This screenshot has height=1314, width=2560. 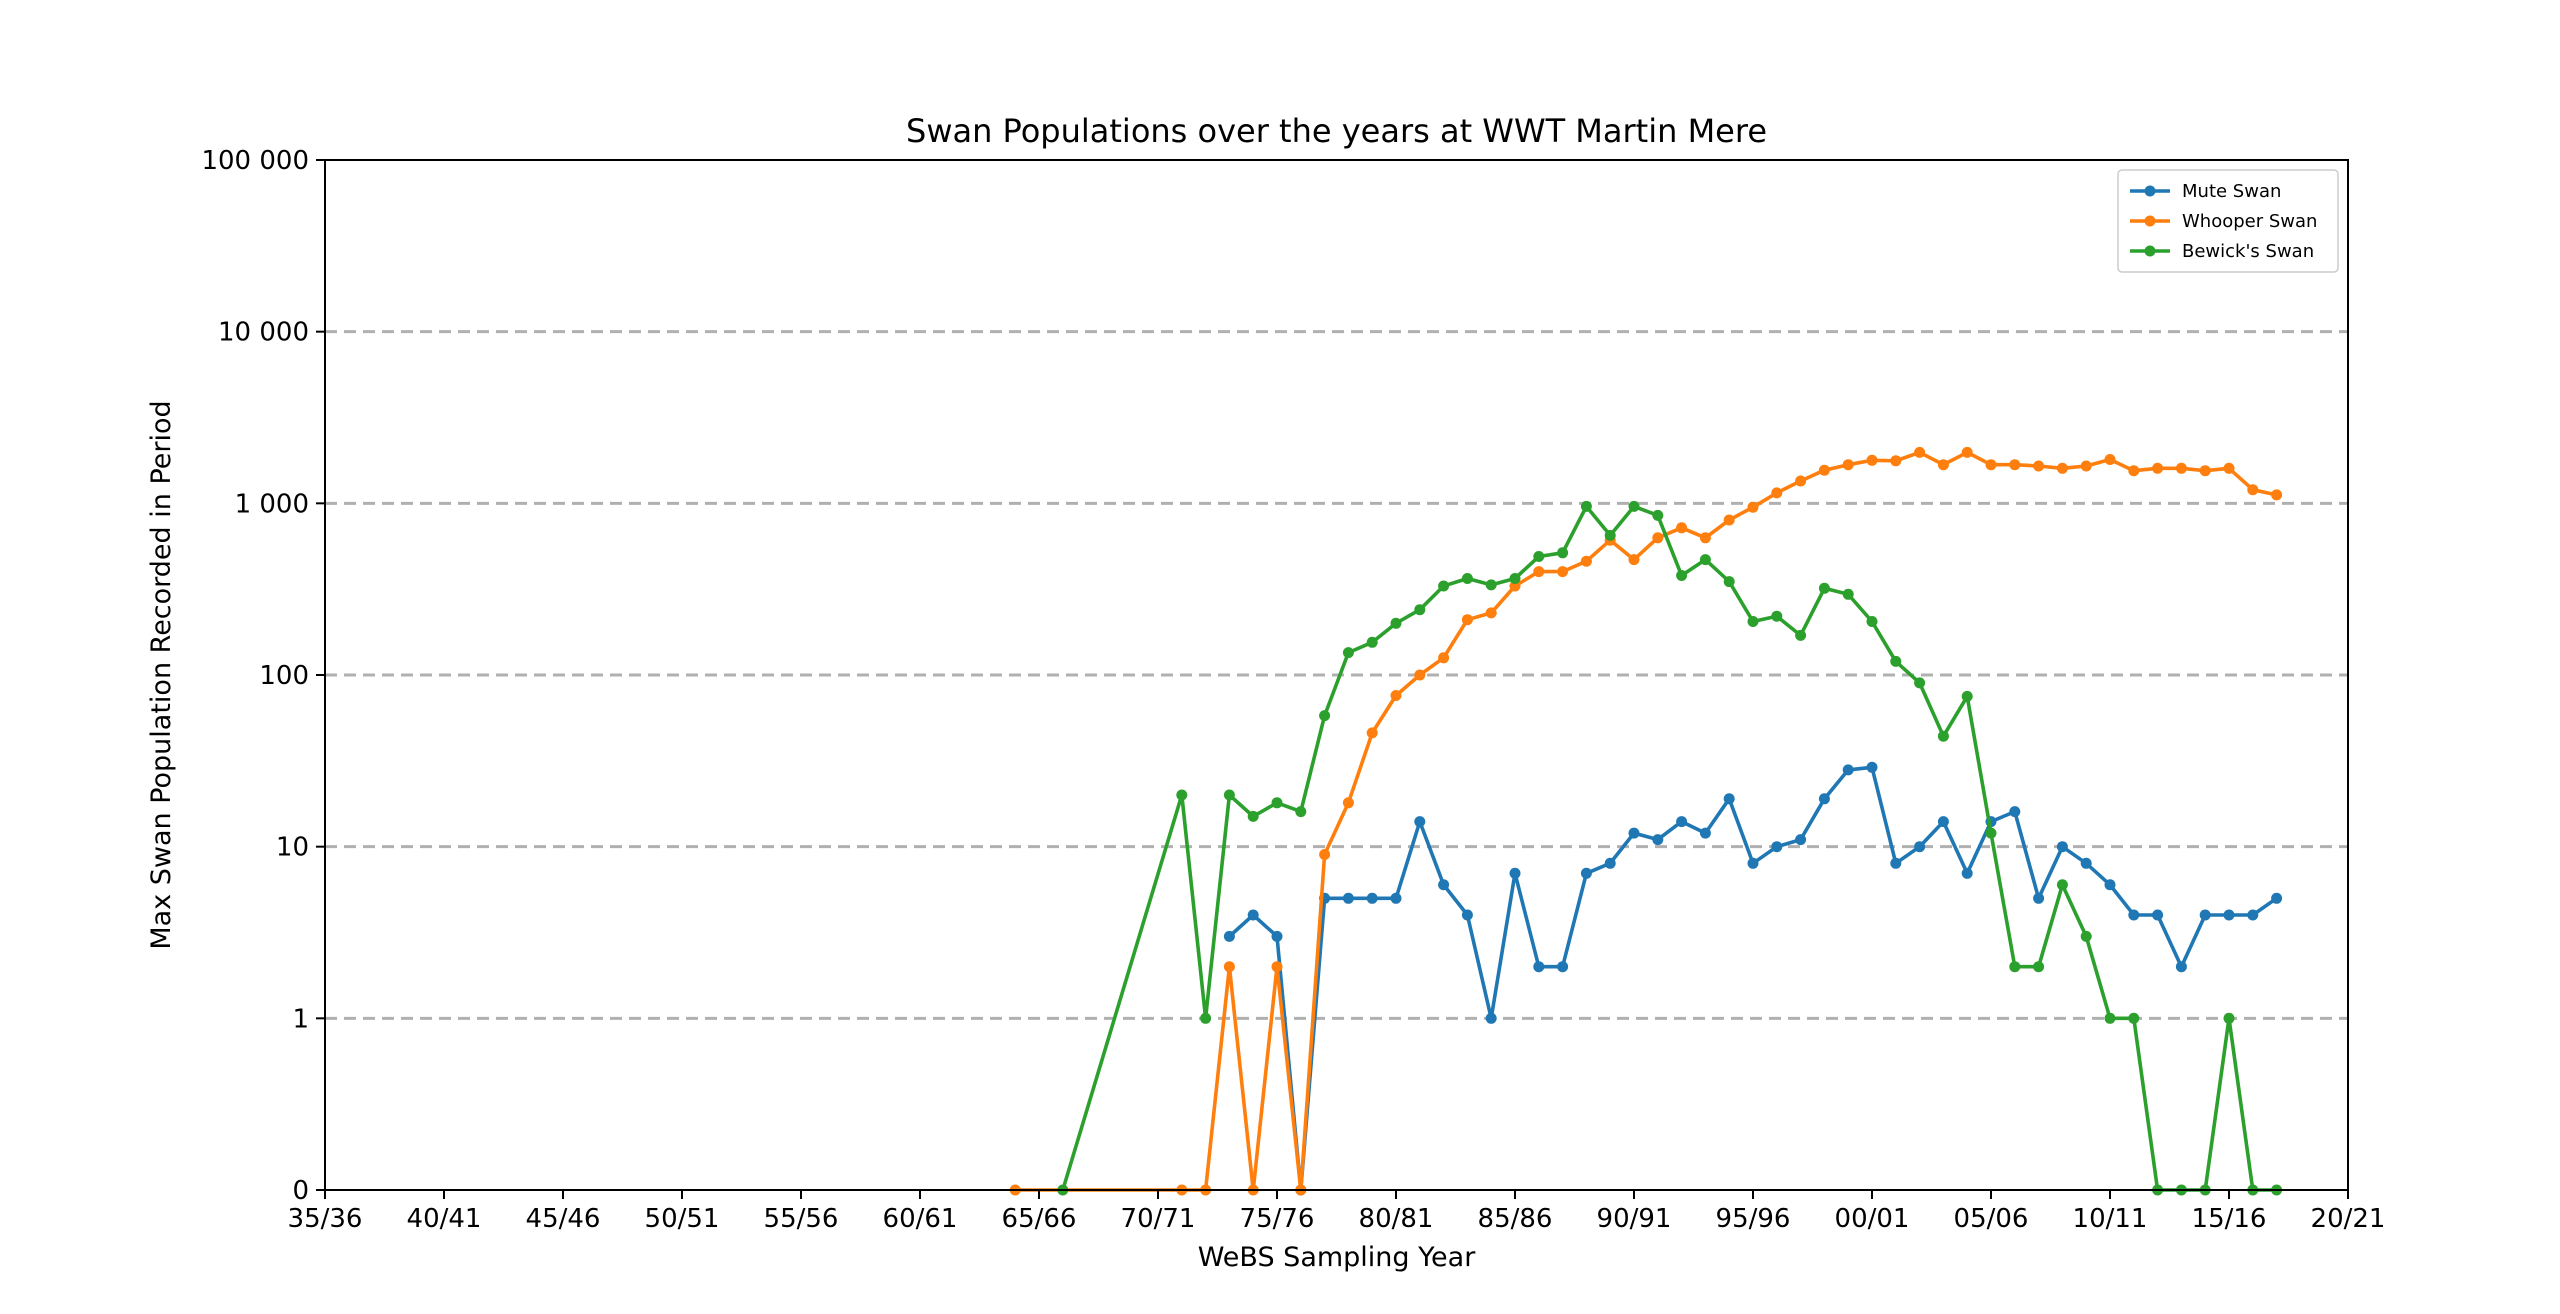 What do you see at coordinates (300, 1191) in the screenshot?
I see `y-tick-label: 0` at bounding box center [300, 1191].